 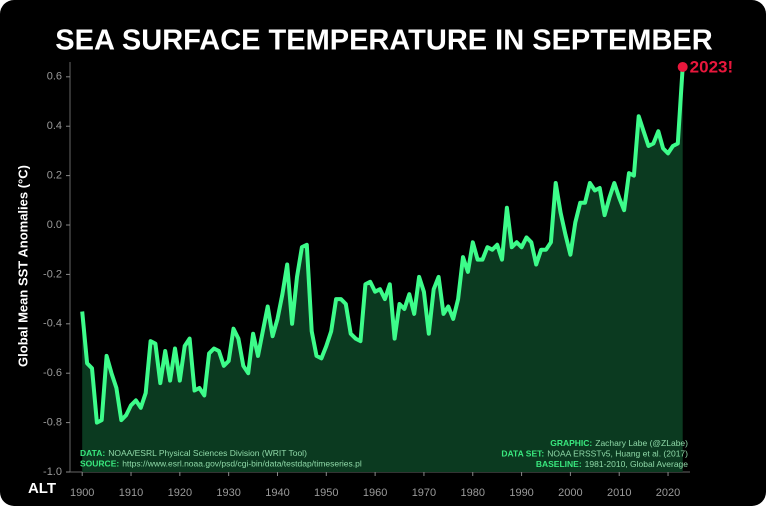 I want to click on x-tick-label: 1930, so click(x=228, y=493).